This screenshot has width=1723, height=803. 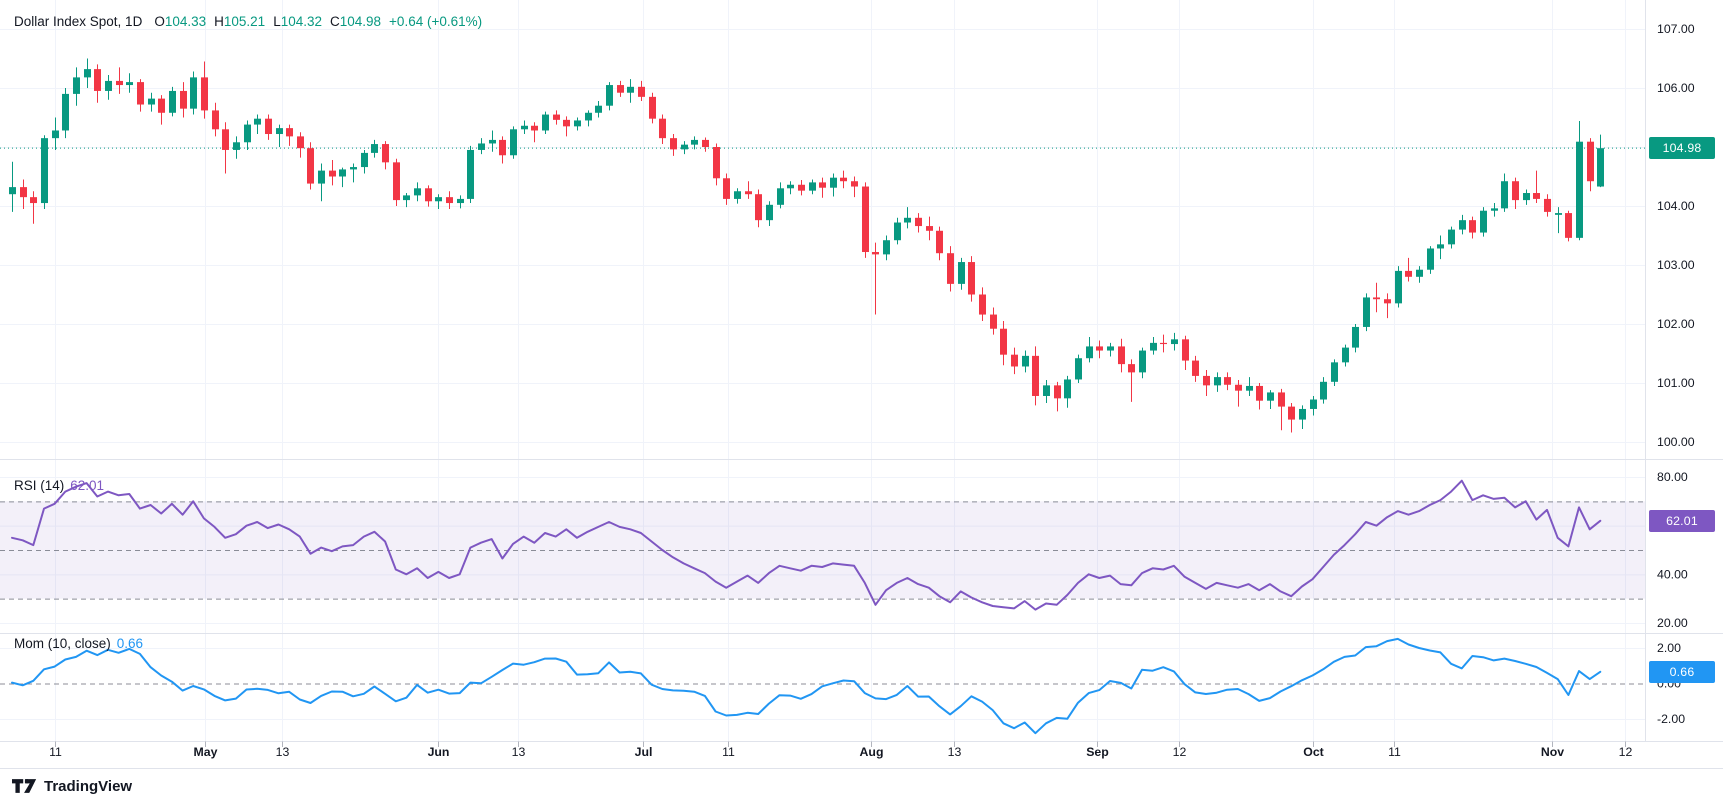 What do you see at coordinates (55, 752) in the screenshot?
I see `time-axis-day-label: 11` at bounding box center [55, 752].